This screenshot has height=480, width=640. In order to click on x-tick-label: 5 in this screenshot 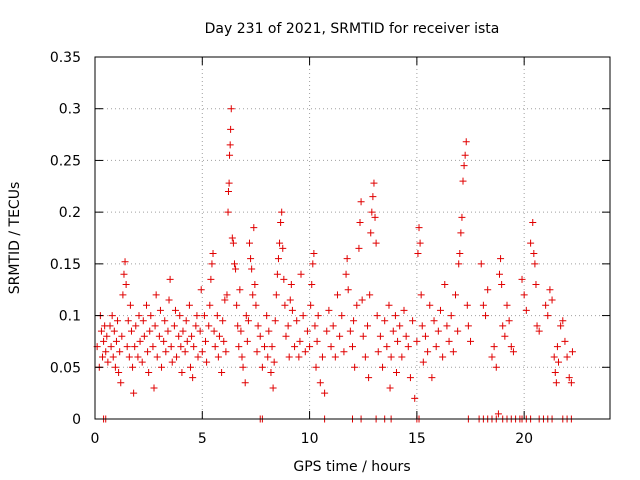, I will do `click(202, 439)`.